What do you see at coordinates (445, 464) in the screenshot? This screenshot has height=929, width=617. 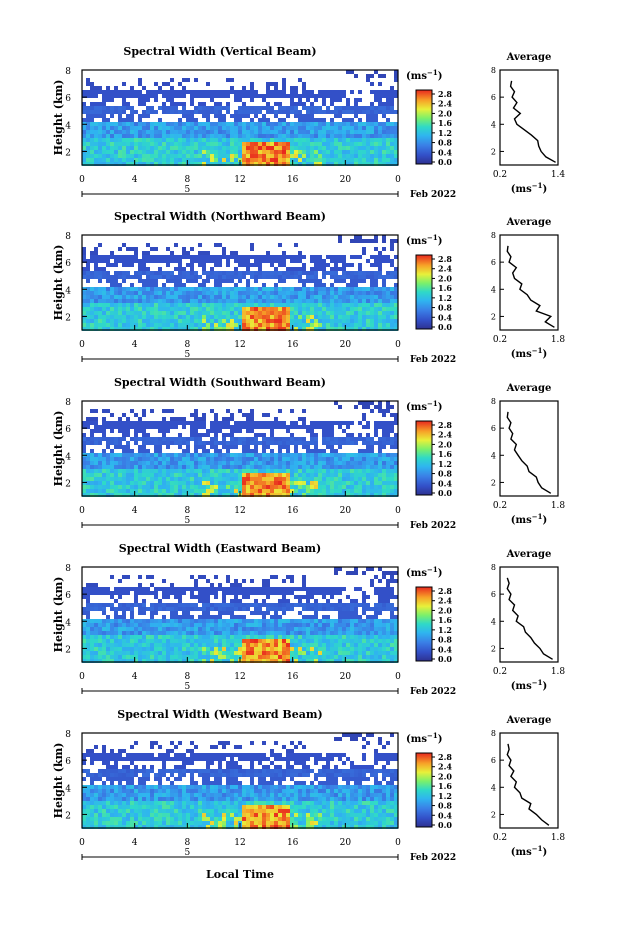 I see `colorbar-tick-label: 1.2` at bounding box center [445, 464].